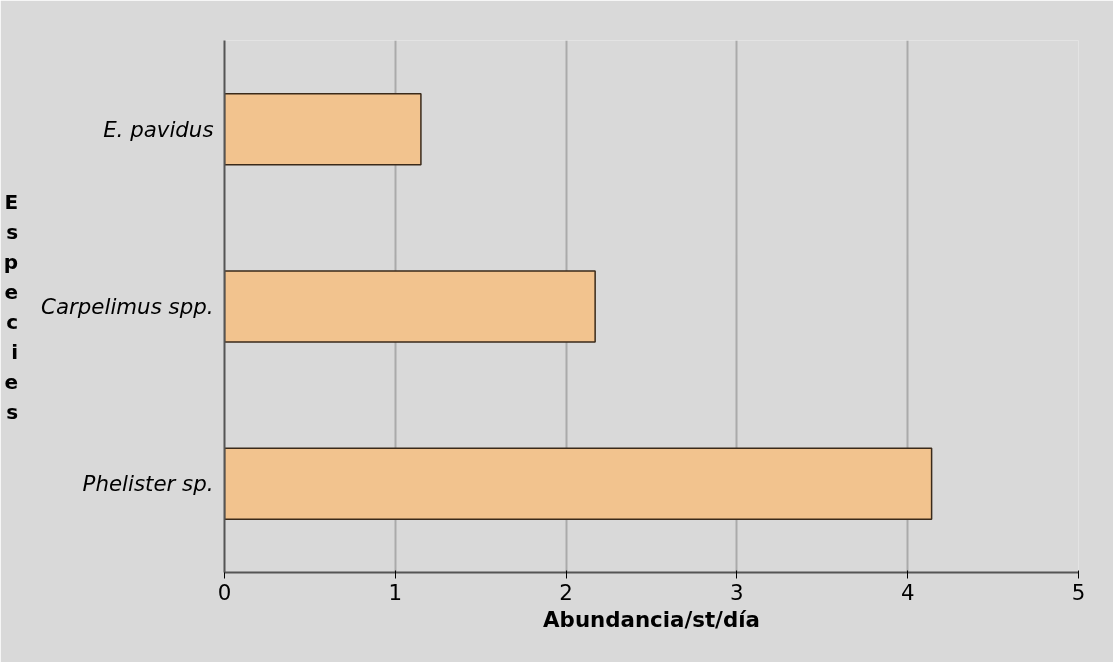 The image size is (1113, 662). I want to click on y-axis-title: Especies, so click(11, 306).